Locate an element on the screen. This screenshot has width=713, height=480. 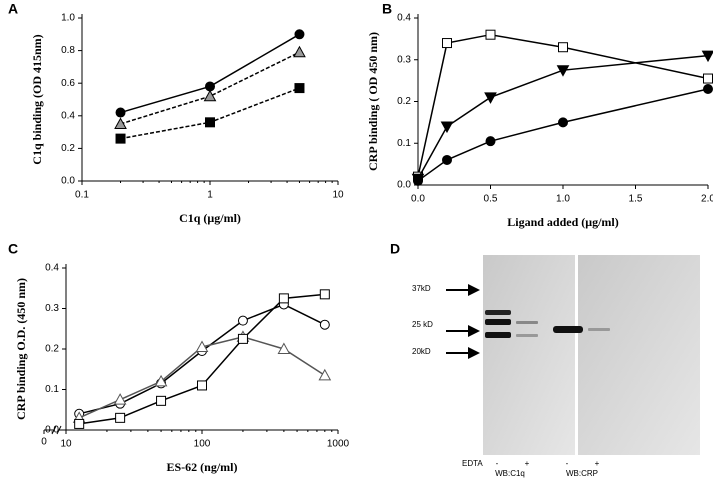
mw-label: 37kD is located at coordinates (421, 288).